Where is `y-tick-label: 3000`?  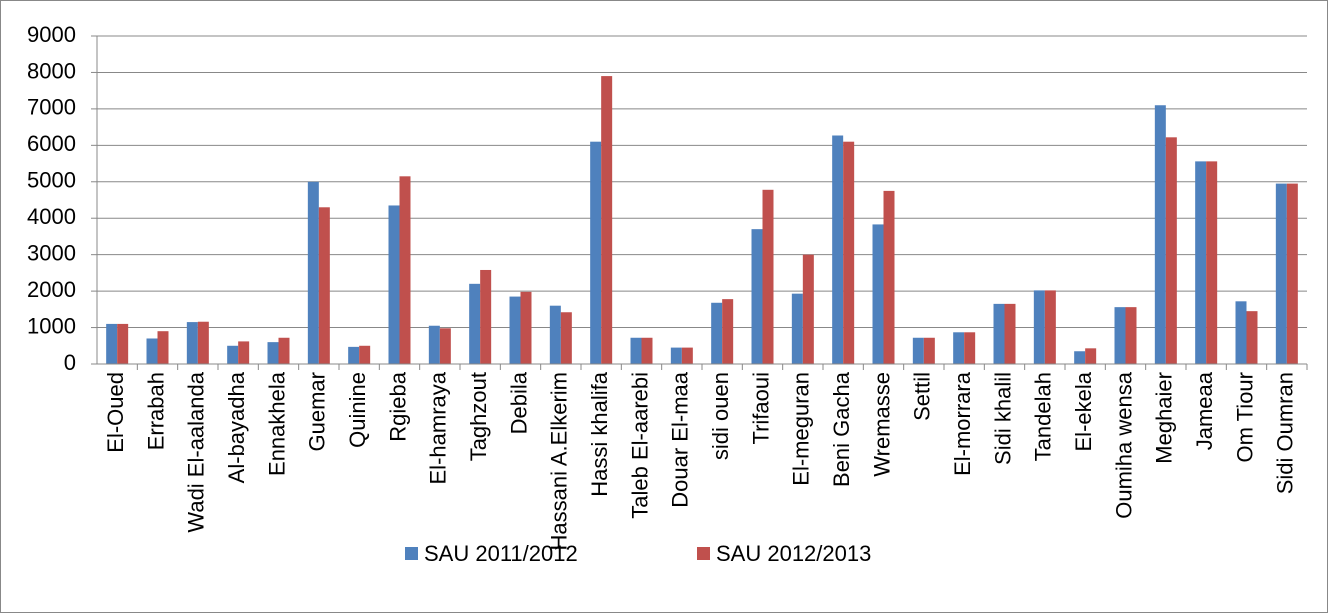 y-tick-label: 3000 is located at coordinates (51, 252).